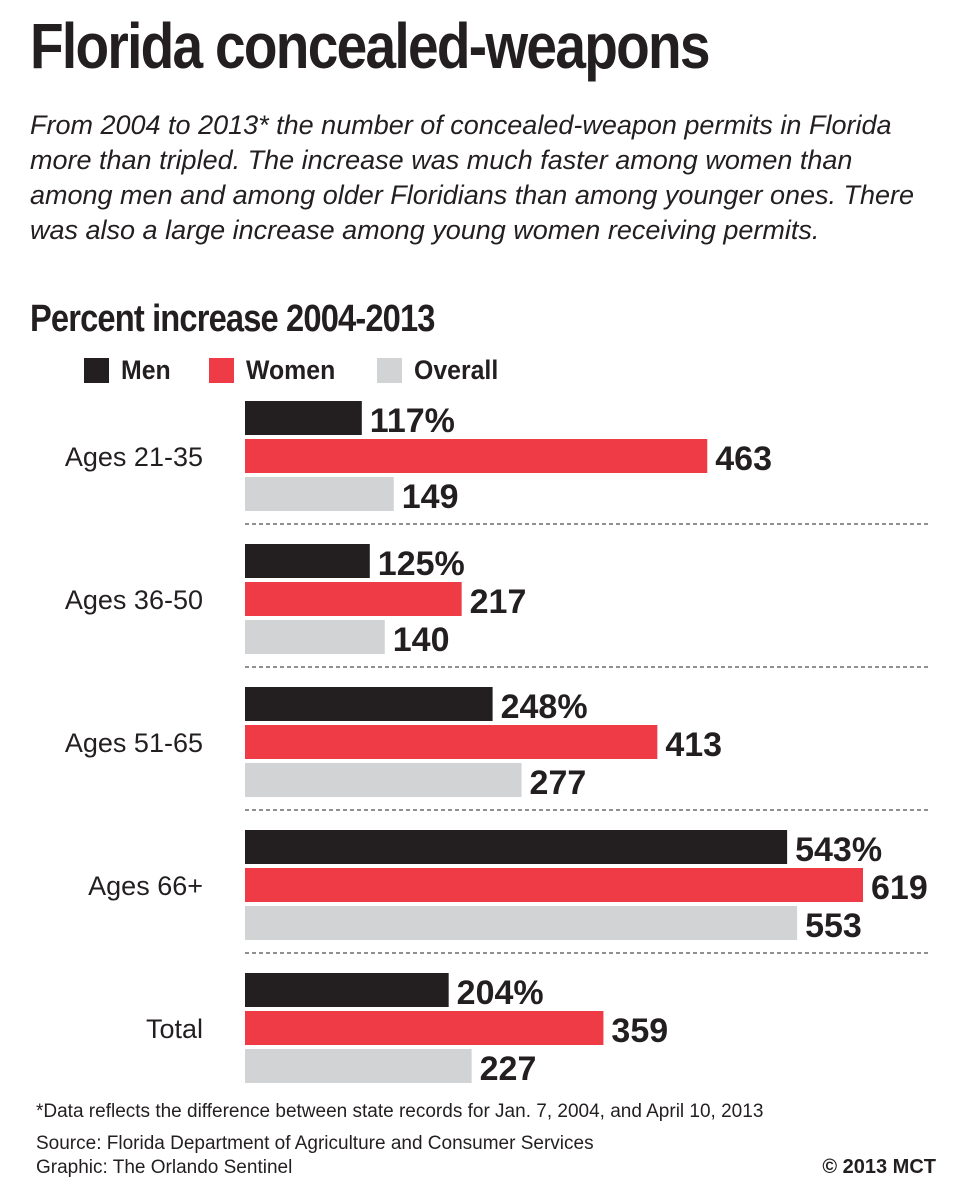  Describe the element at coordinates (291, 370) in the screenshot. I see `legend-label-women: Women` at that location.